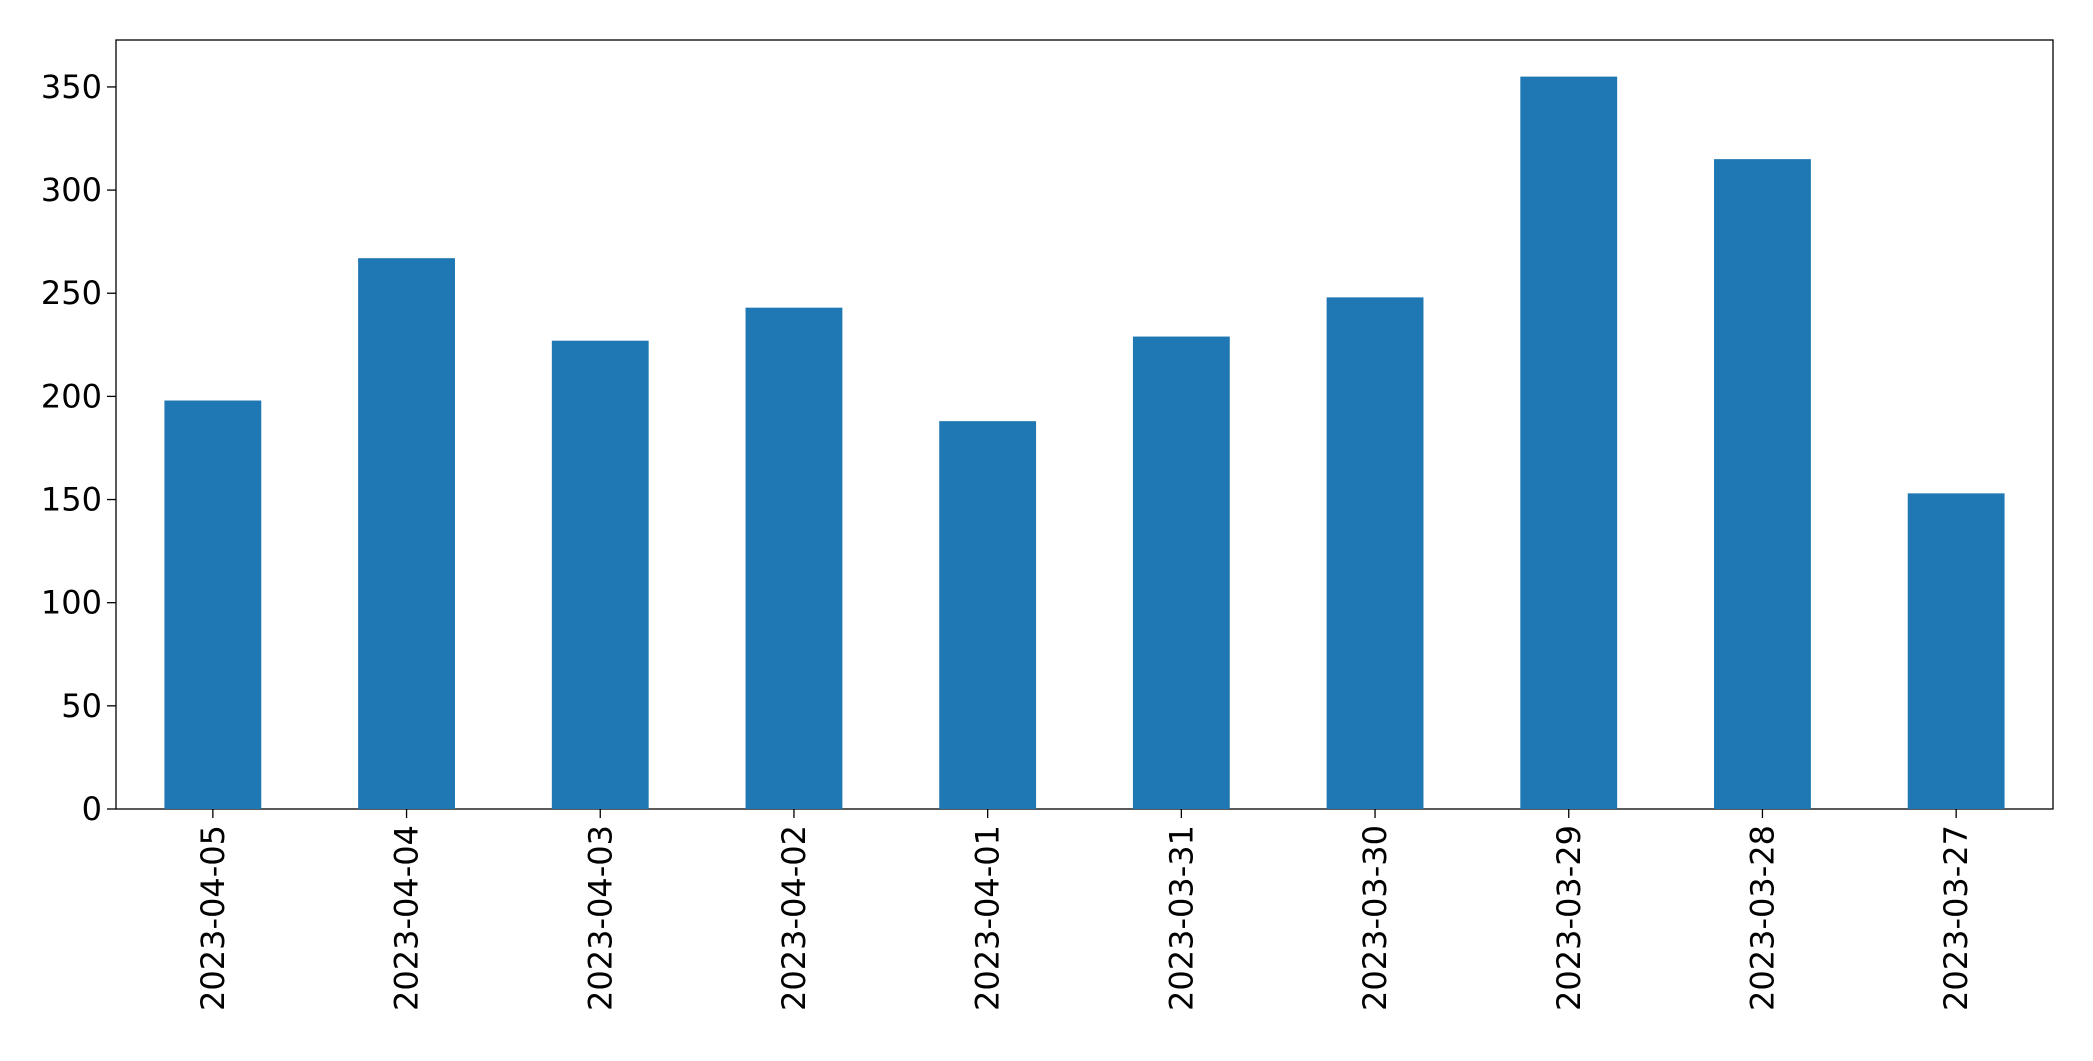  I want to click on x-tick-label: 2023-03-31, so click(1181, 918).